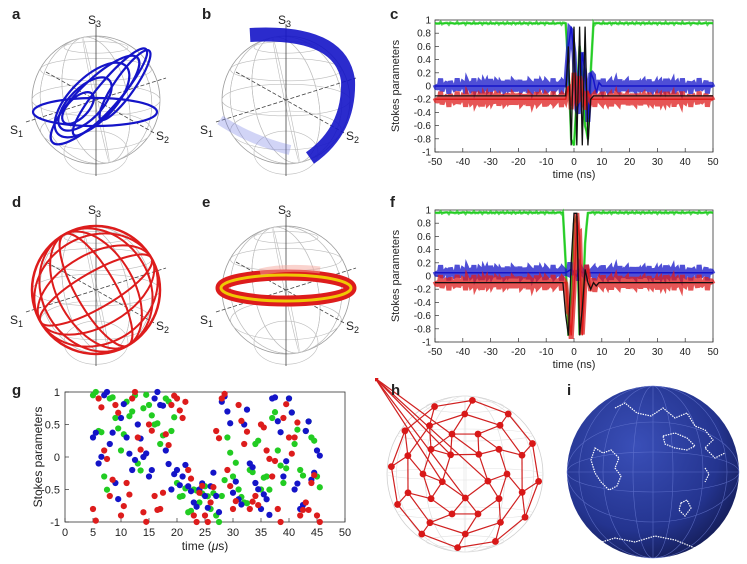 The height and width of the screenshot is (564, 747). I want to click on x-tick-label: 5, so click(93, 533).